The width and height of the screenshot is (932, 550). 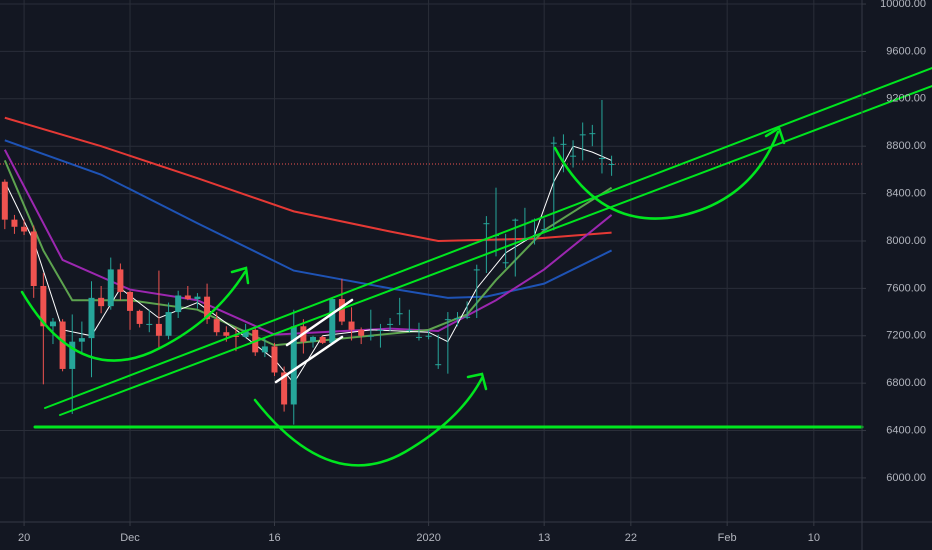 What do you see at coordinates (906, 99) in the screenshot?
I see `y-tick-label: 9200.00` at bounding box center [906, 99].